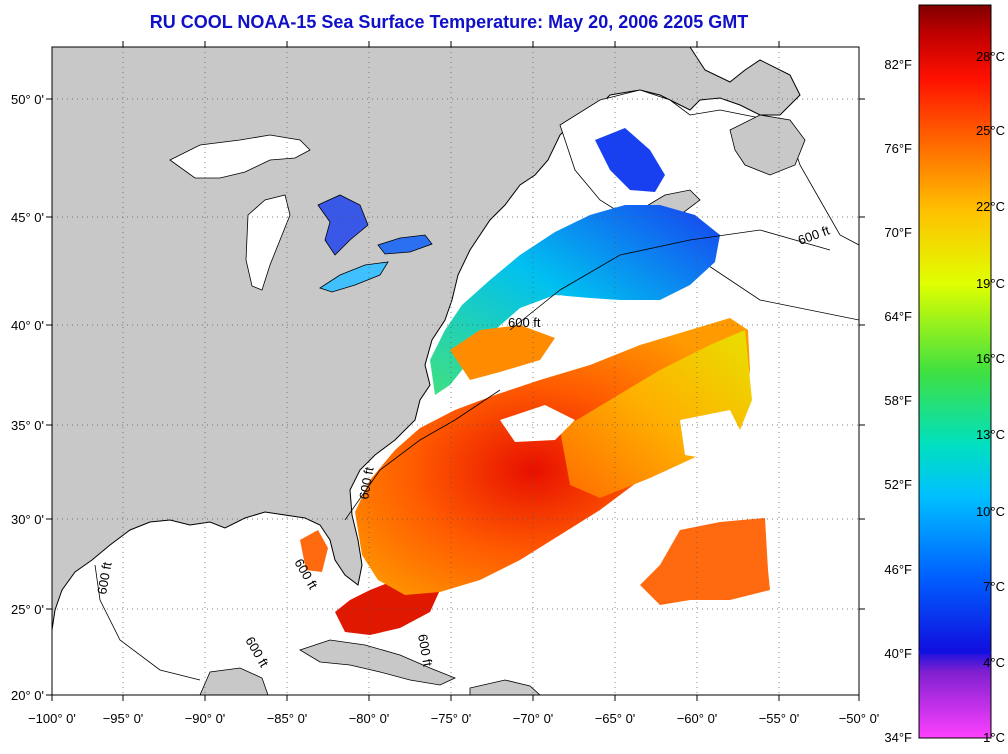 The width and height of the screenshot is (1008, 754). I want to click on land-yucatan, so click(234, 681).